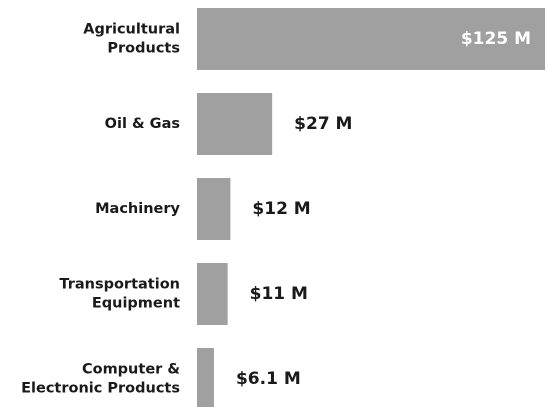  Describe the element at coordinates (281, 209) in the screenshot. I see `value-label: $12 M` at that location.